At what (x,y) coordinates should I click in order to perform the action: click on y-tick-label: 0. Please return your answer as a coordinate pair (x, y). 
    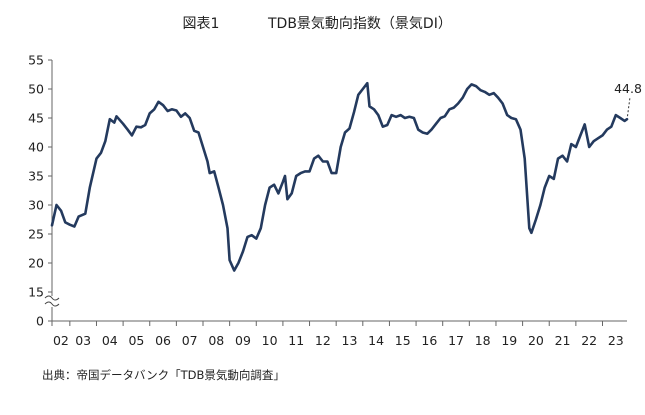
    Looking at the image, I should click on (40, 321).